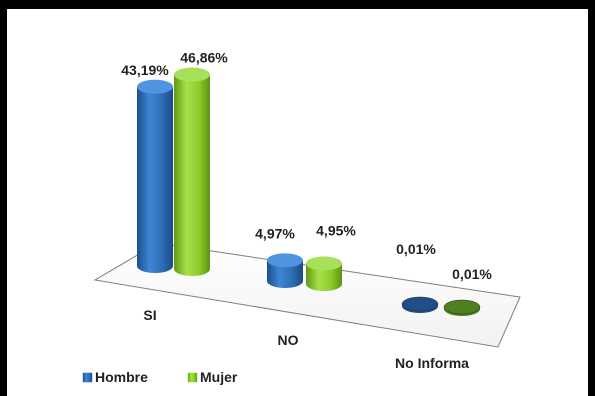  What do you see at coordinates (288, 340) in the screenshot?
I see `category-label: NO` at bounding box center [288, 340].